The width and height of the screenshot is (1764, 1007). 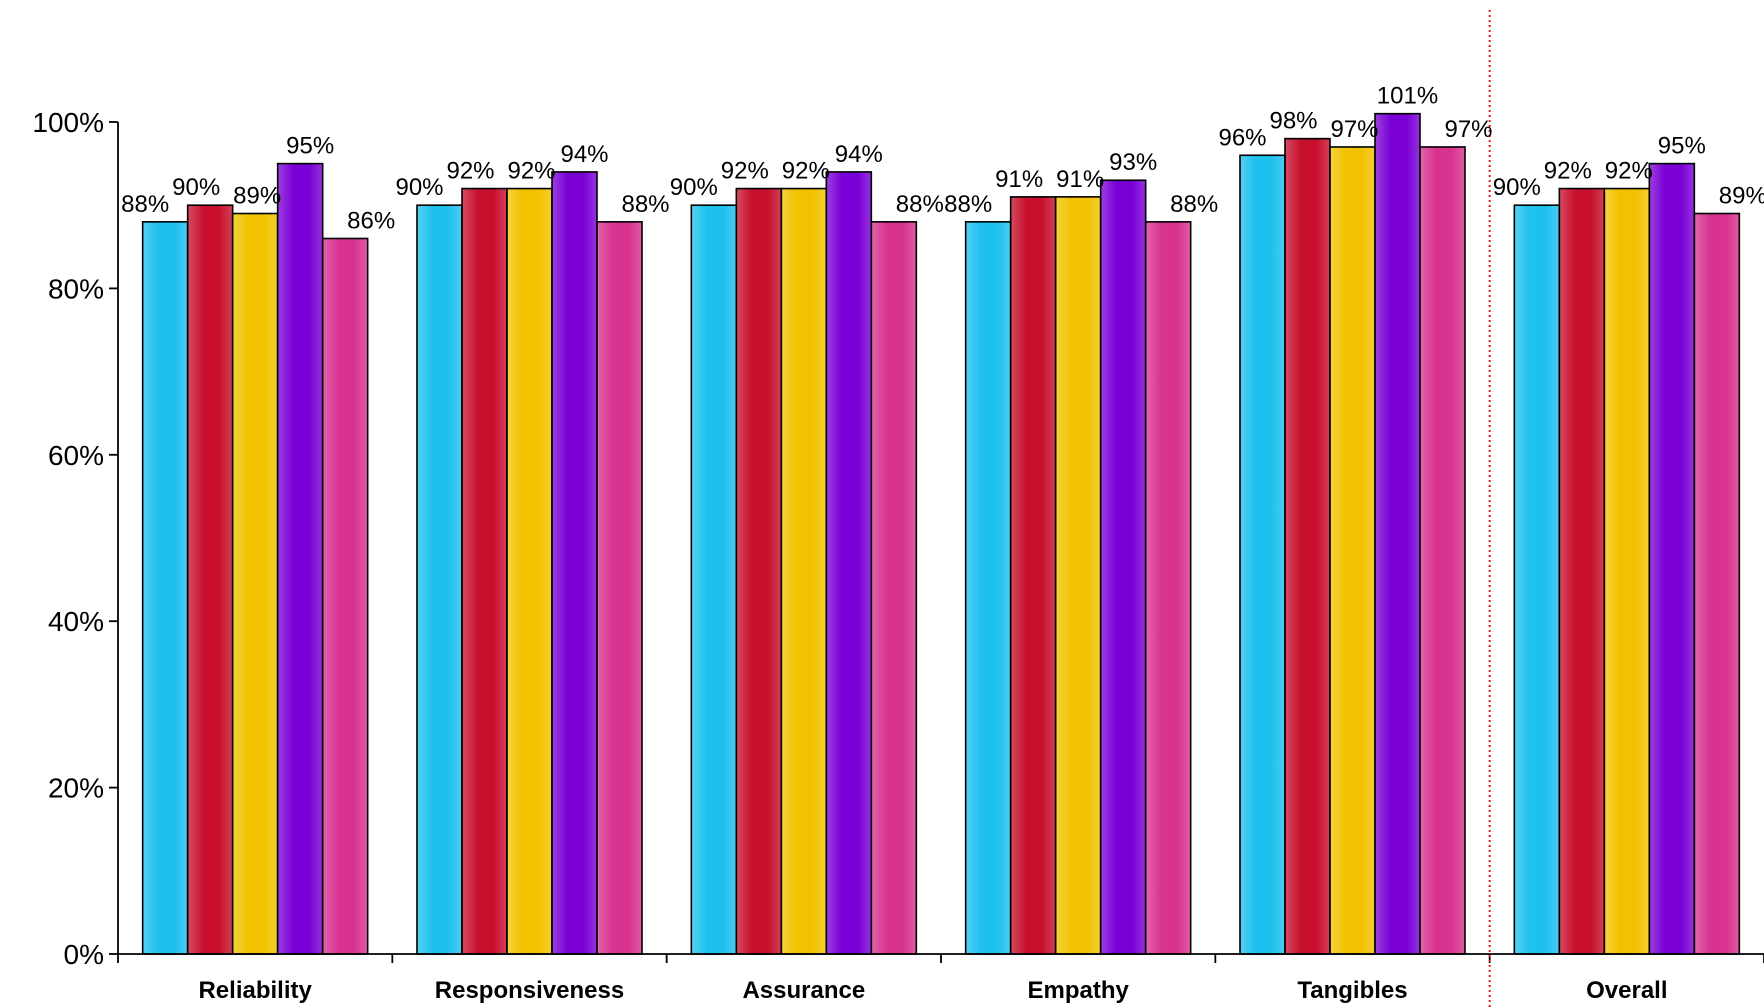 What do you see at coordinates (210, 579) in the screenshot?
I see `bar-reliability-s2` at bounding box center [210, 579].